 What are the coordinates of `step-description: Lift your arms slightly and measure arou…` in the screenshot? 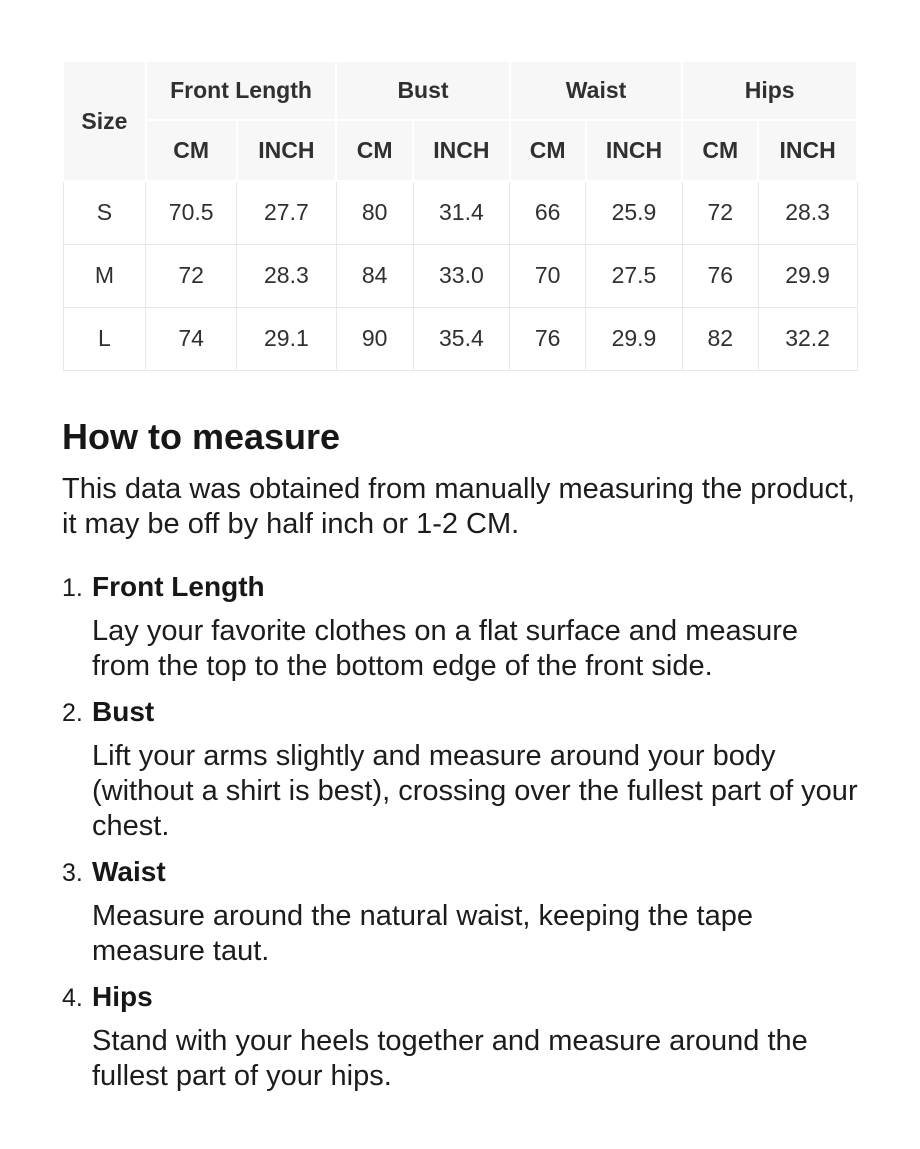 It's located at (475, 790).